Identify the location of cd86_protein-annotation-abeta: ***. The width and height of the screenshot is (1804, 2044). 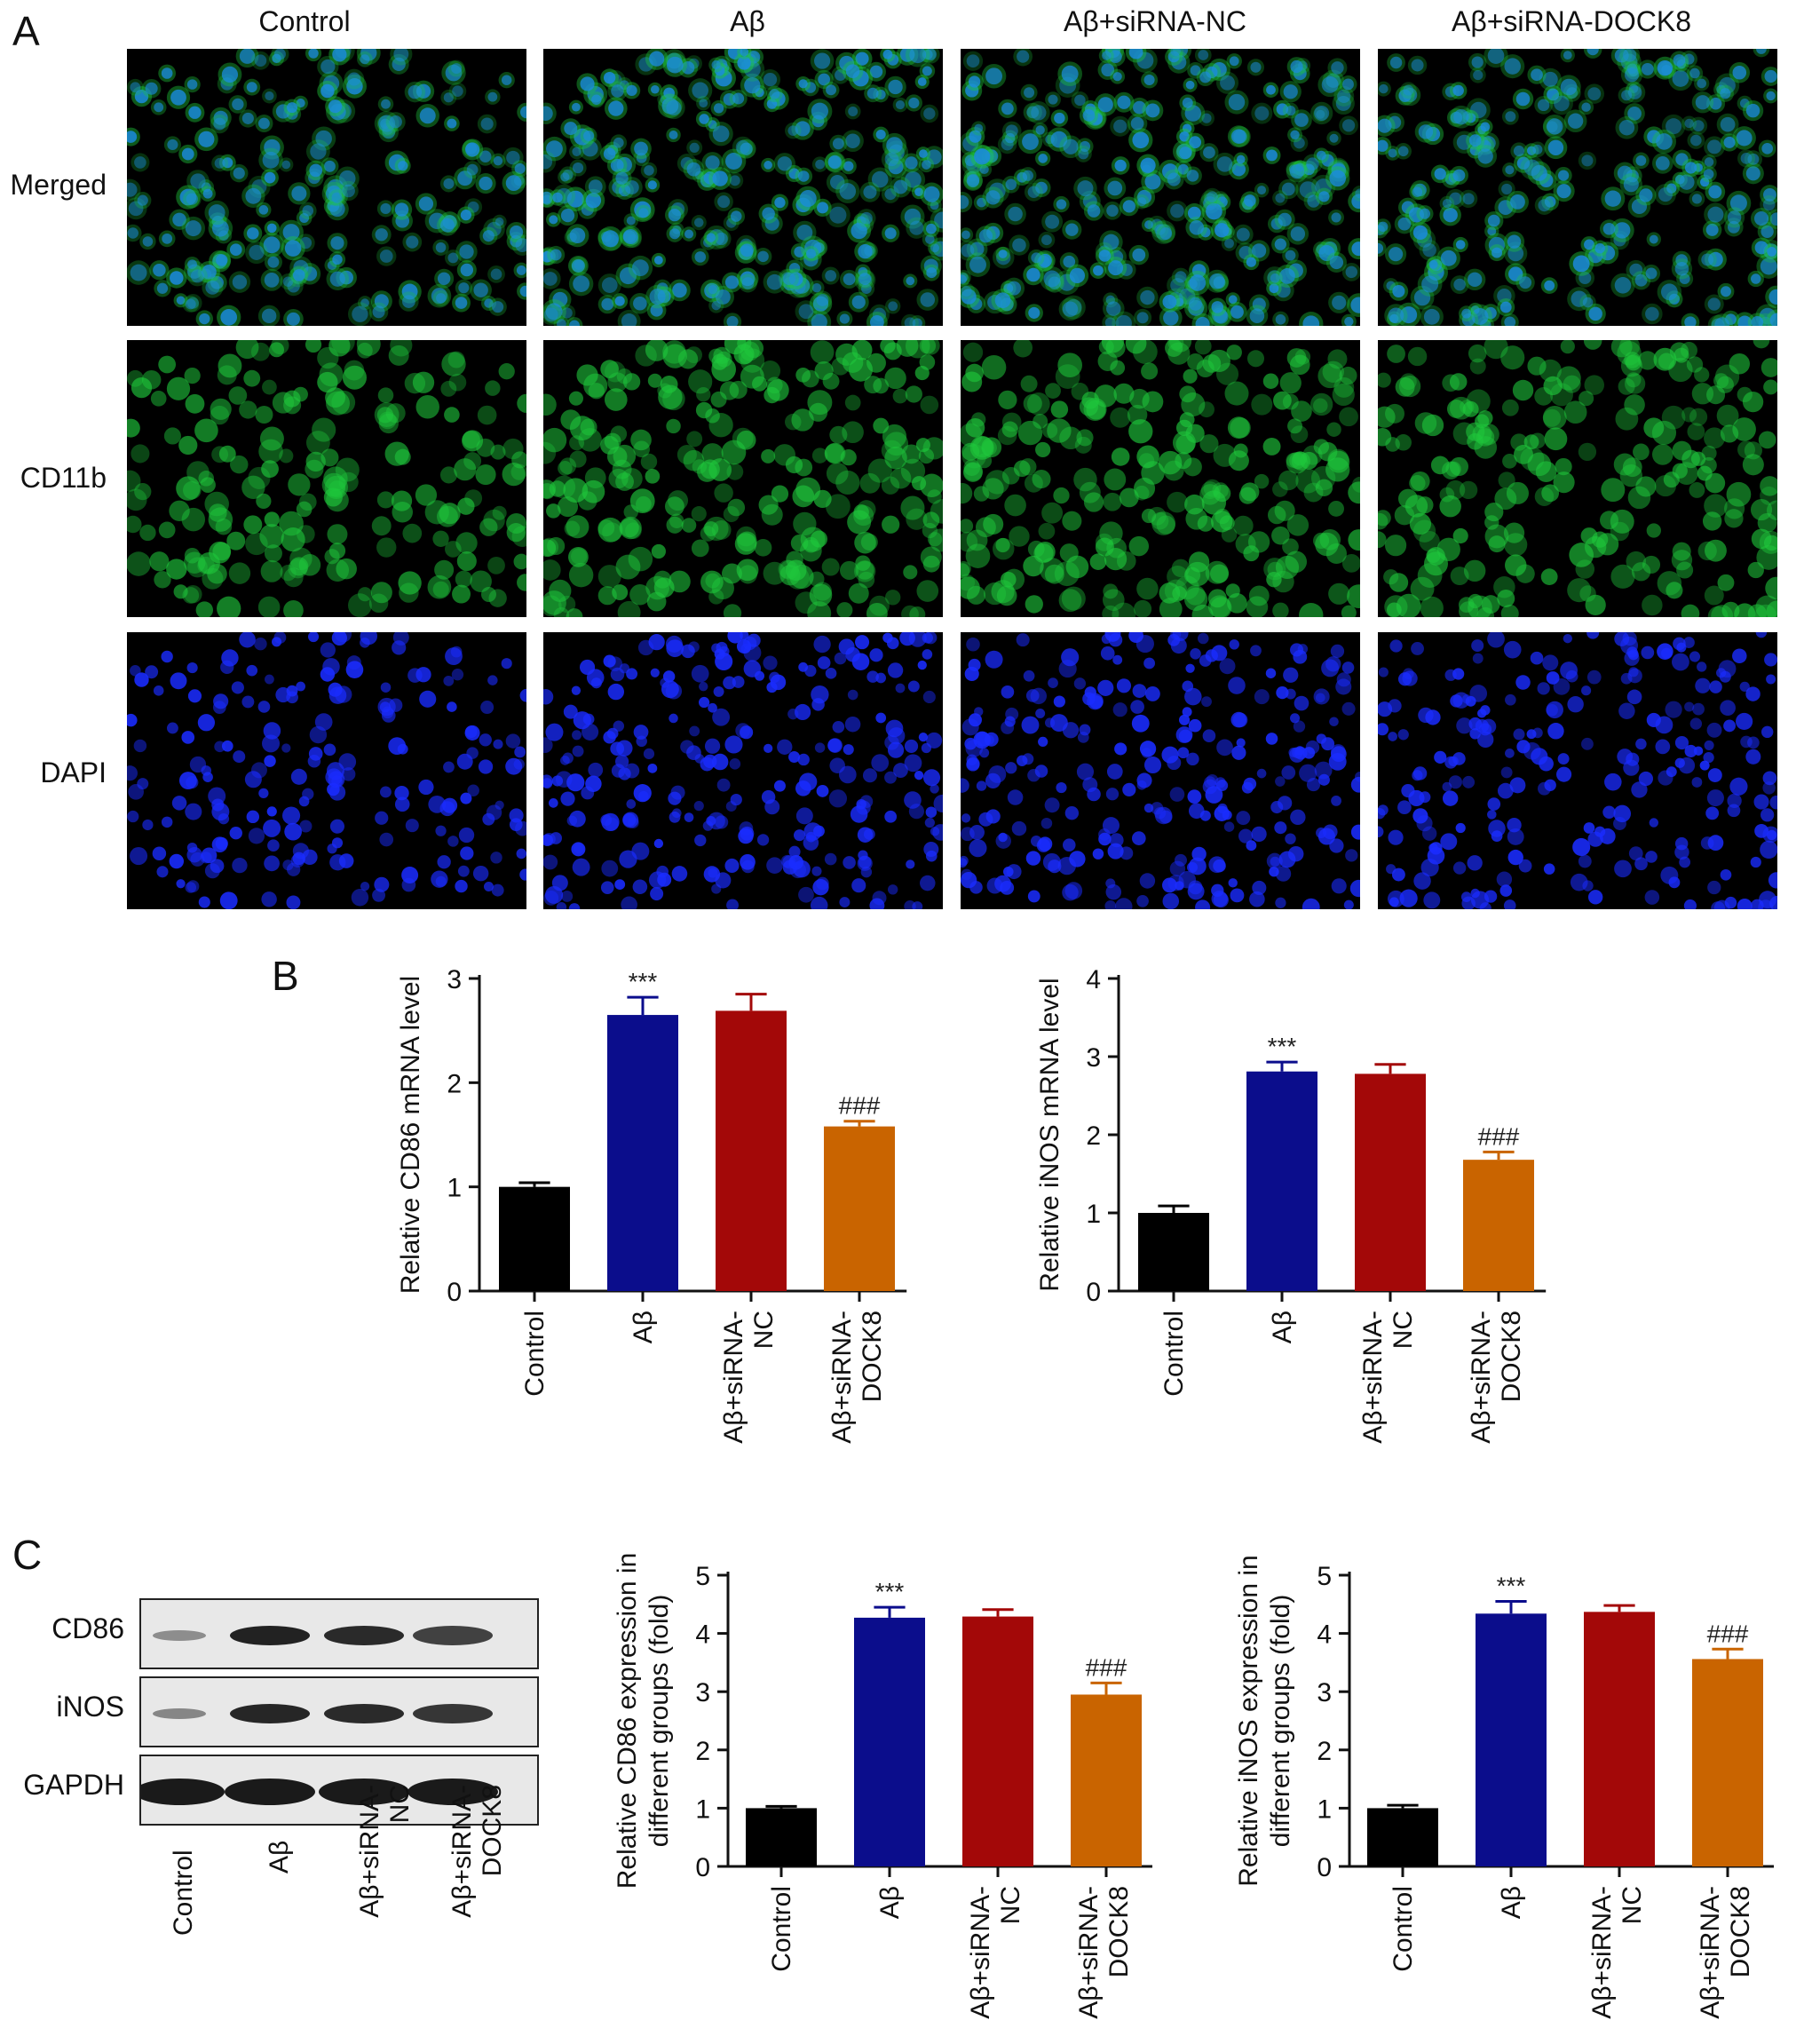
(890, 1591).